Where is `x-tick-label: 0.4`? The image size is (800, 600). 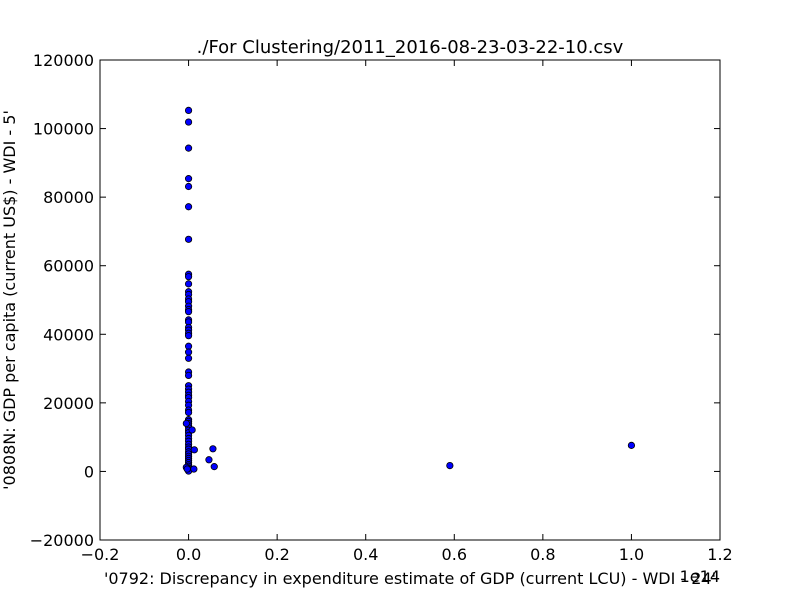
x-tick-label: 0.4 is located at coordinates (365, 554).